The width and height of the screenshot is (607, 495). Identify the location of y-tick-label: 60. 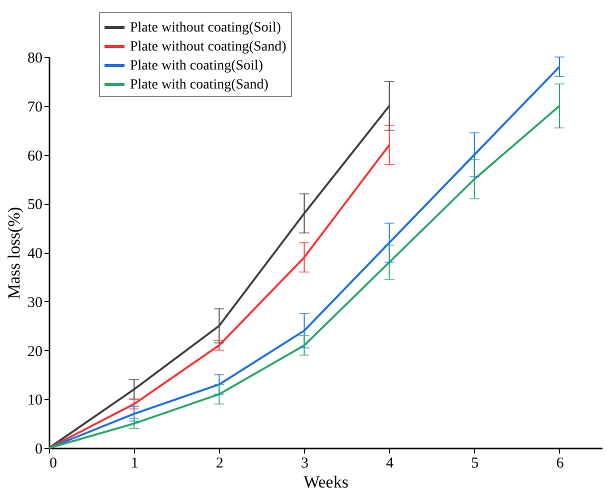
(35, 156).